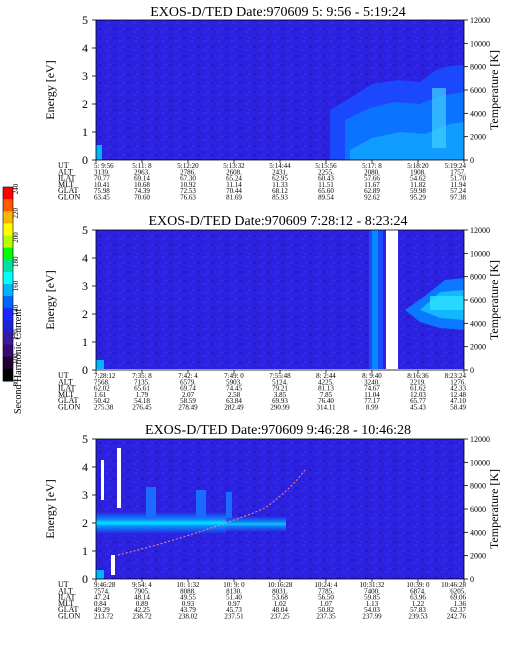  I want to click on orbit-cell: 12.48, so click(458, 395).